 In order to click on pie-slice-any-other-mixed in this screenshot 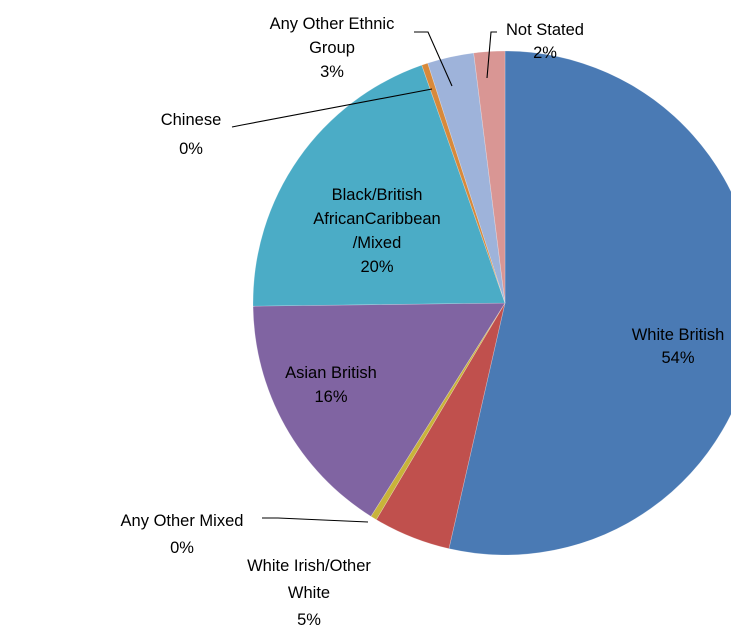, I will do `click(438, 411)`.